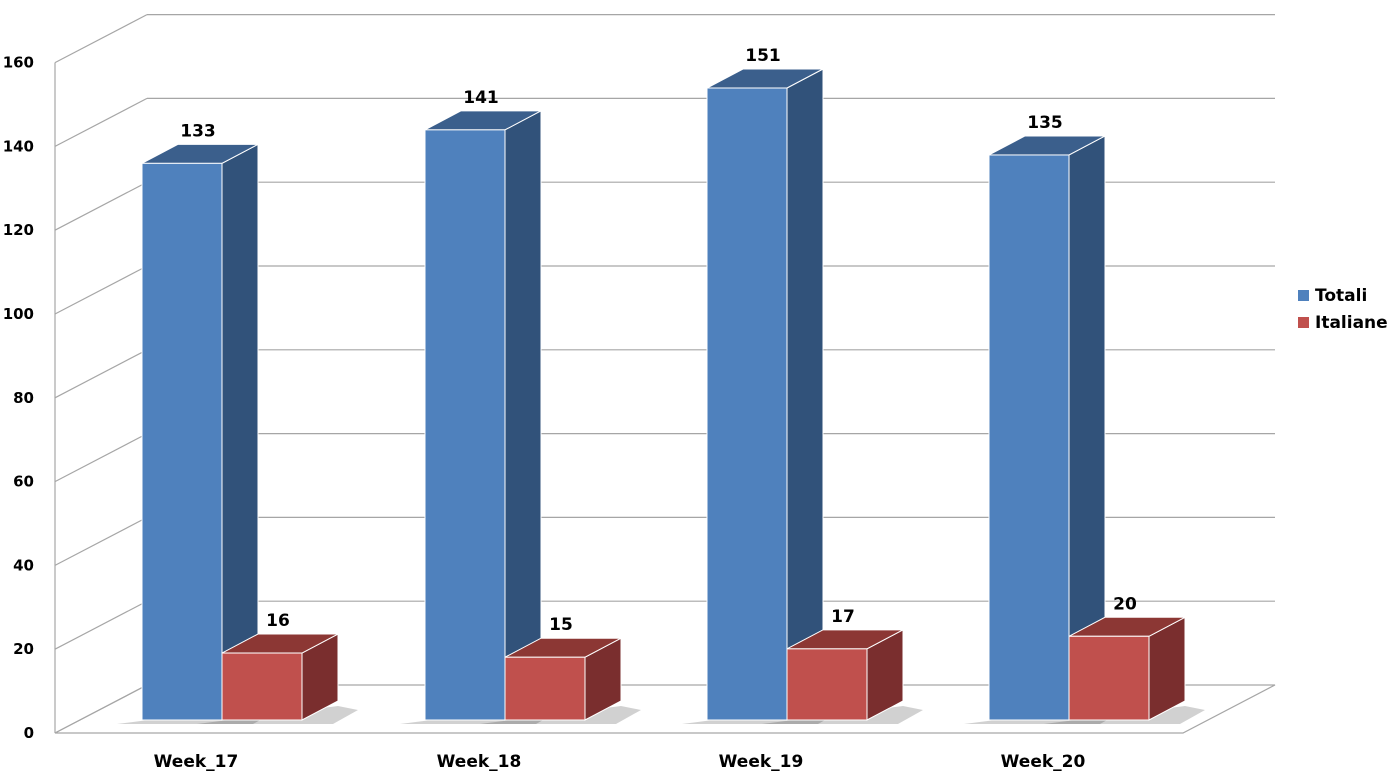 The height and width of the screenshot is (778, 1388). I want to click on bar-totali-week_18-front, so click(465, 425).